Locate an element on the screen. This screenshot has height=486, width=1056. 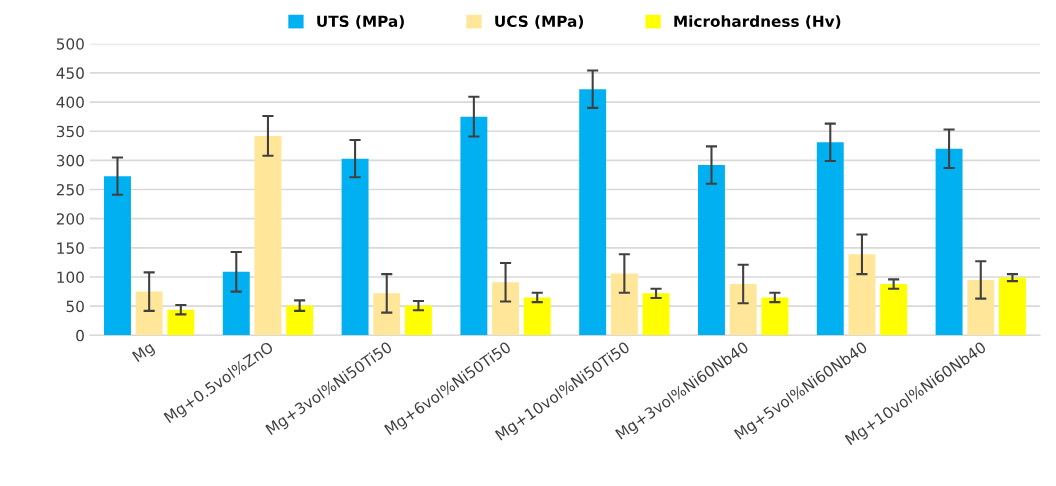
y-tick-label: 500 is located at coordinates (70, 44).